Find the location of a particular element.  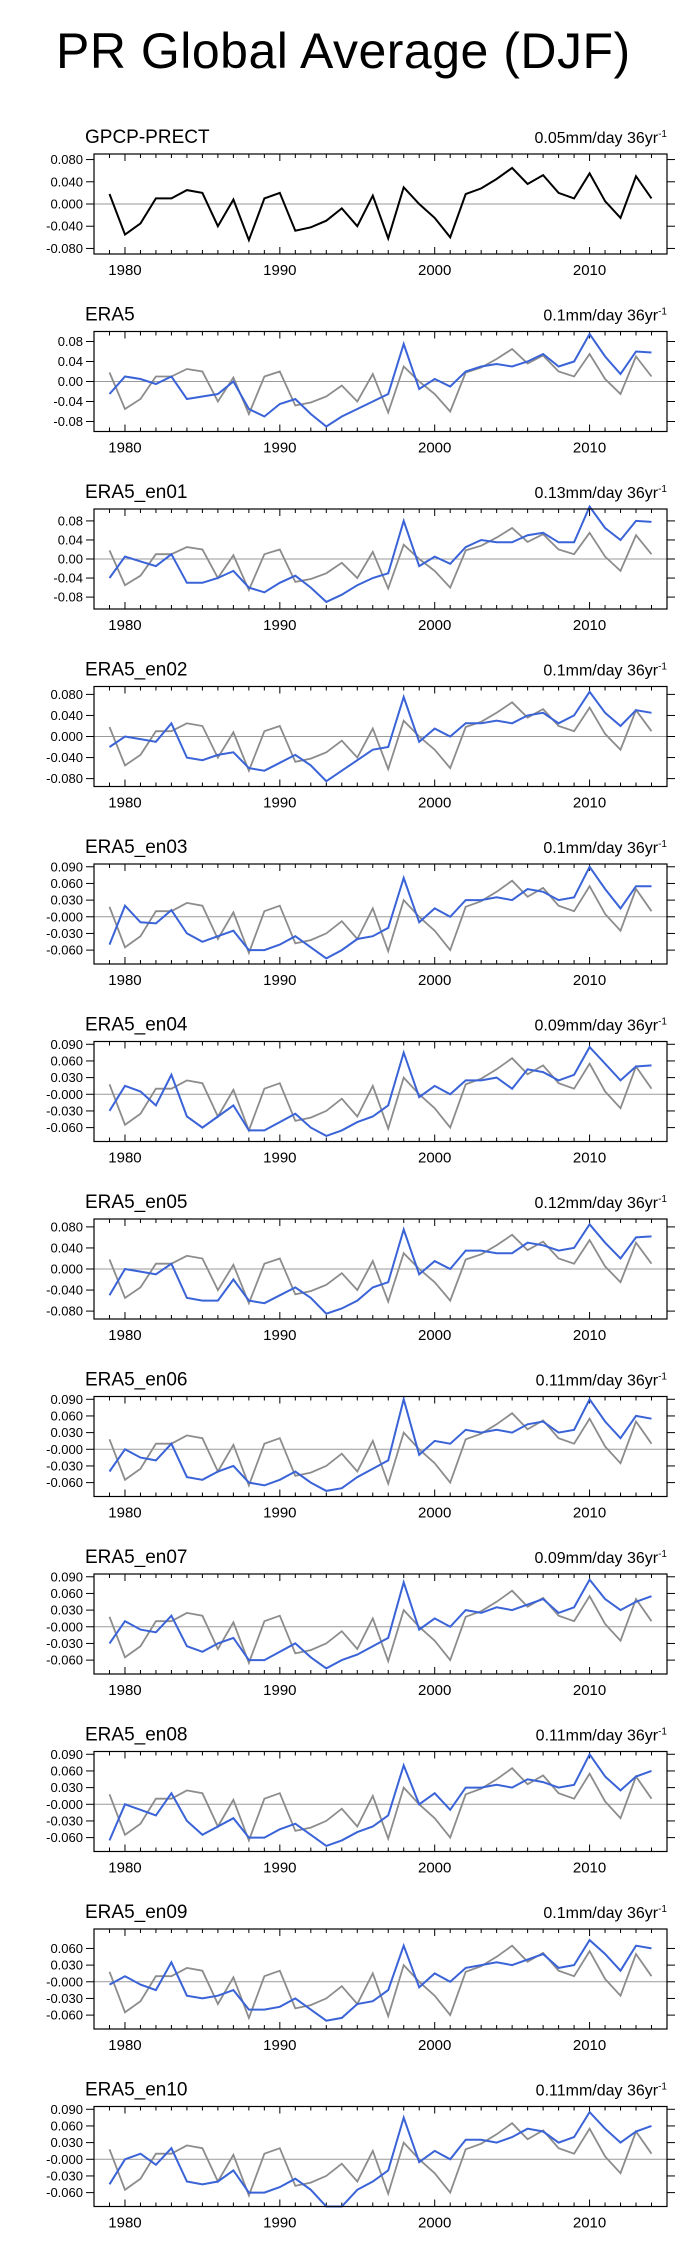

y-tick-label: 0.030 is located at coordinates (66, 1077).